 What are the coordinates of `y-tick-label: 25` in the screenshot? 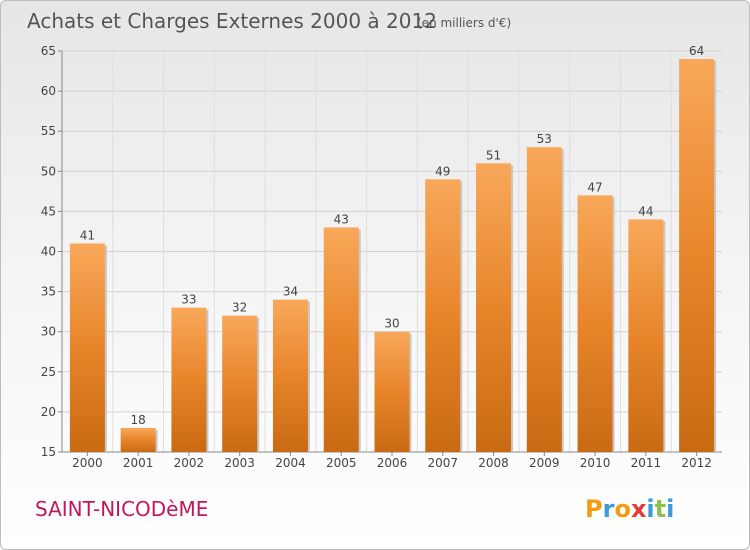 It's located at (48, 372).